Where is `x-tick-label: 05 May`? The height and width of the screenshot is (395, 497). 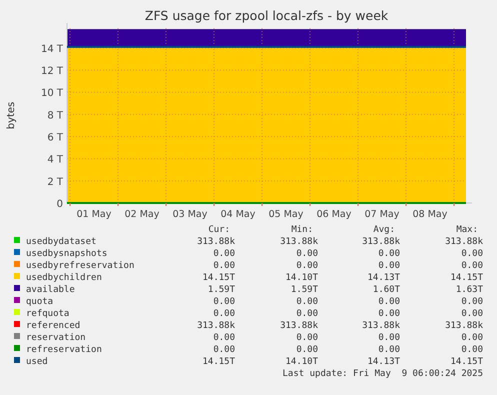 x-tick-label: 05 May is located at coordinates (286, 214).